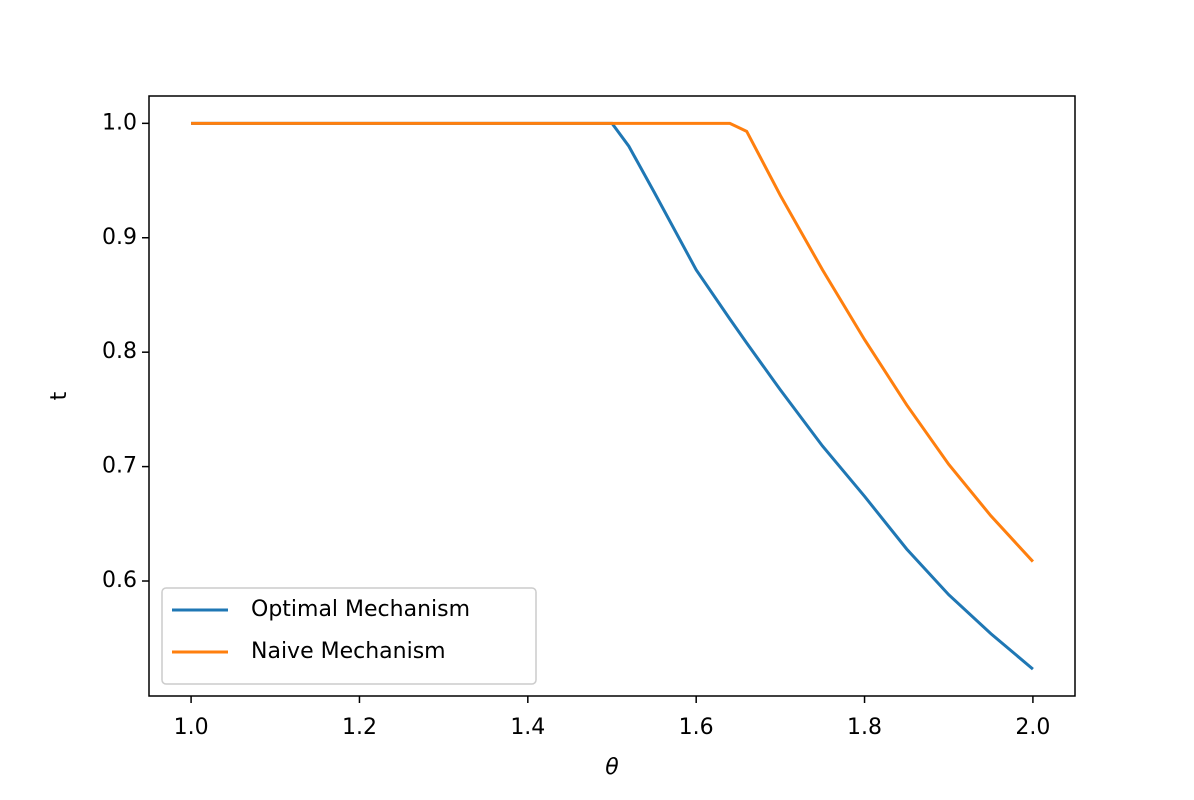 The height and width of the screenshot is (800, 1194). I want to click on x-tick-label: 2.0, so click(1032, 727).